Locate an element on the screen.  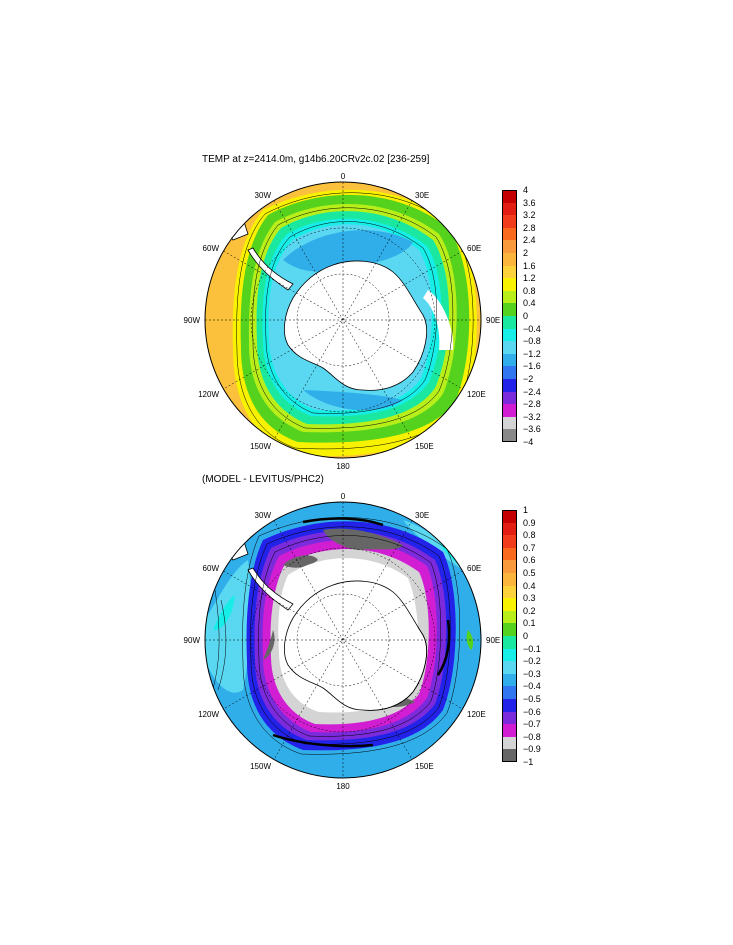
panel1-colorbar-label: 1.2 is located at coordinates (529, 278).